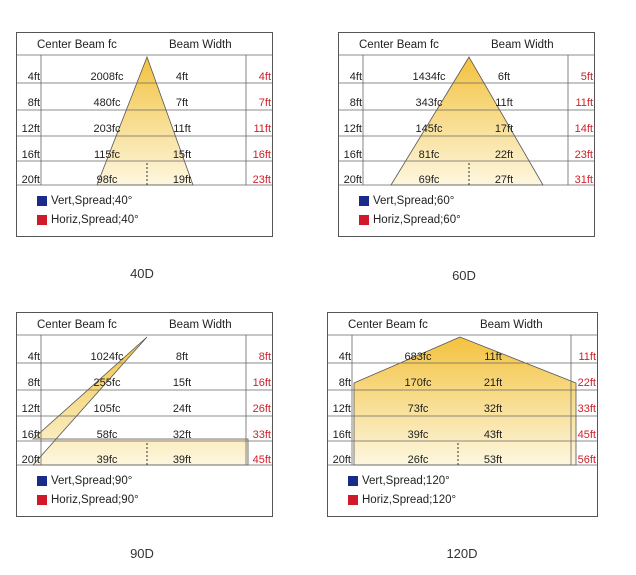 The height and width of the screenshot is (575, 636). Describe the element at coordinates (95, 220) in the screenshot. I see `legend-horiz-label: Horiz,Spread;40°` at that location.